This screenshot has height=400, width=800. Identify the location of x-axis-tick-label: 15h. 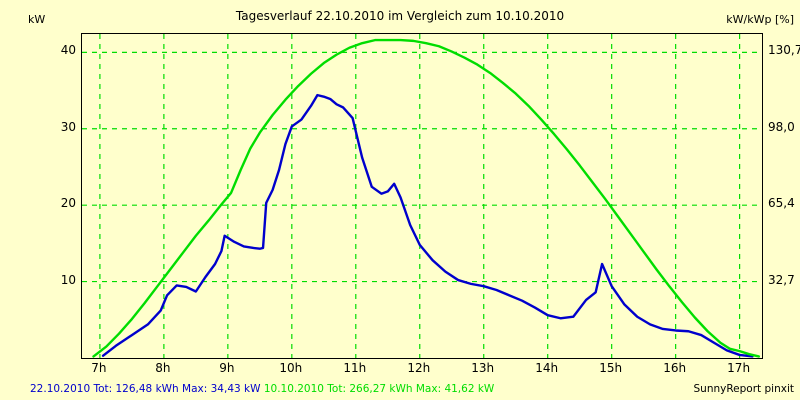
(611, 368).